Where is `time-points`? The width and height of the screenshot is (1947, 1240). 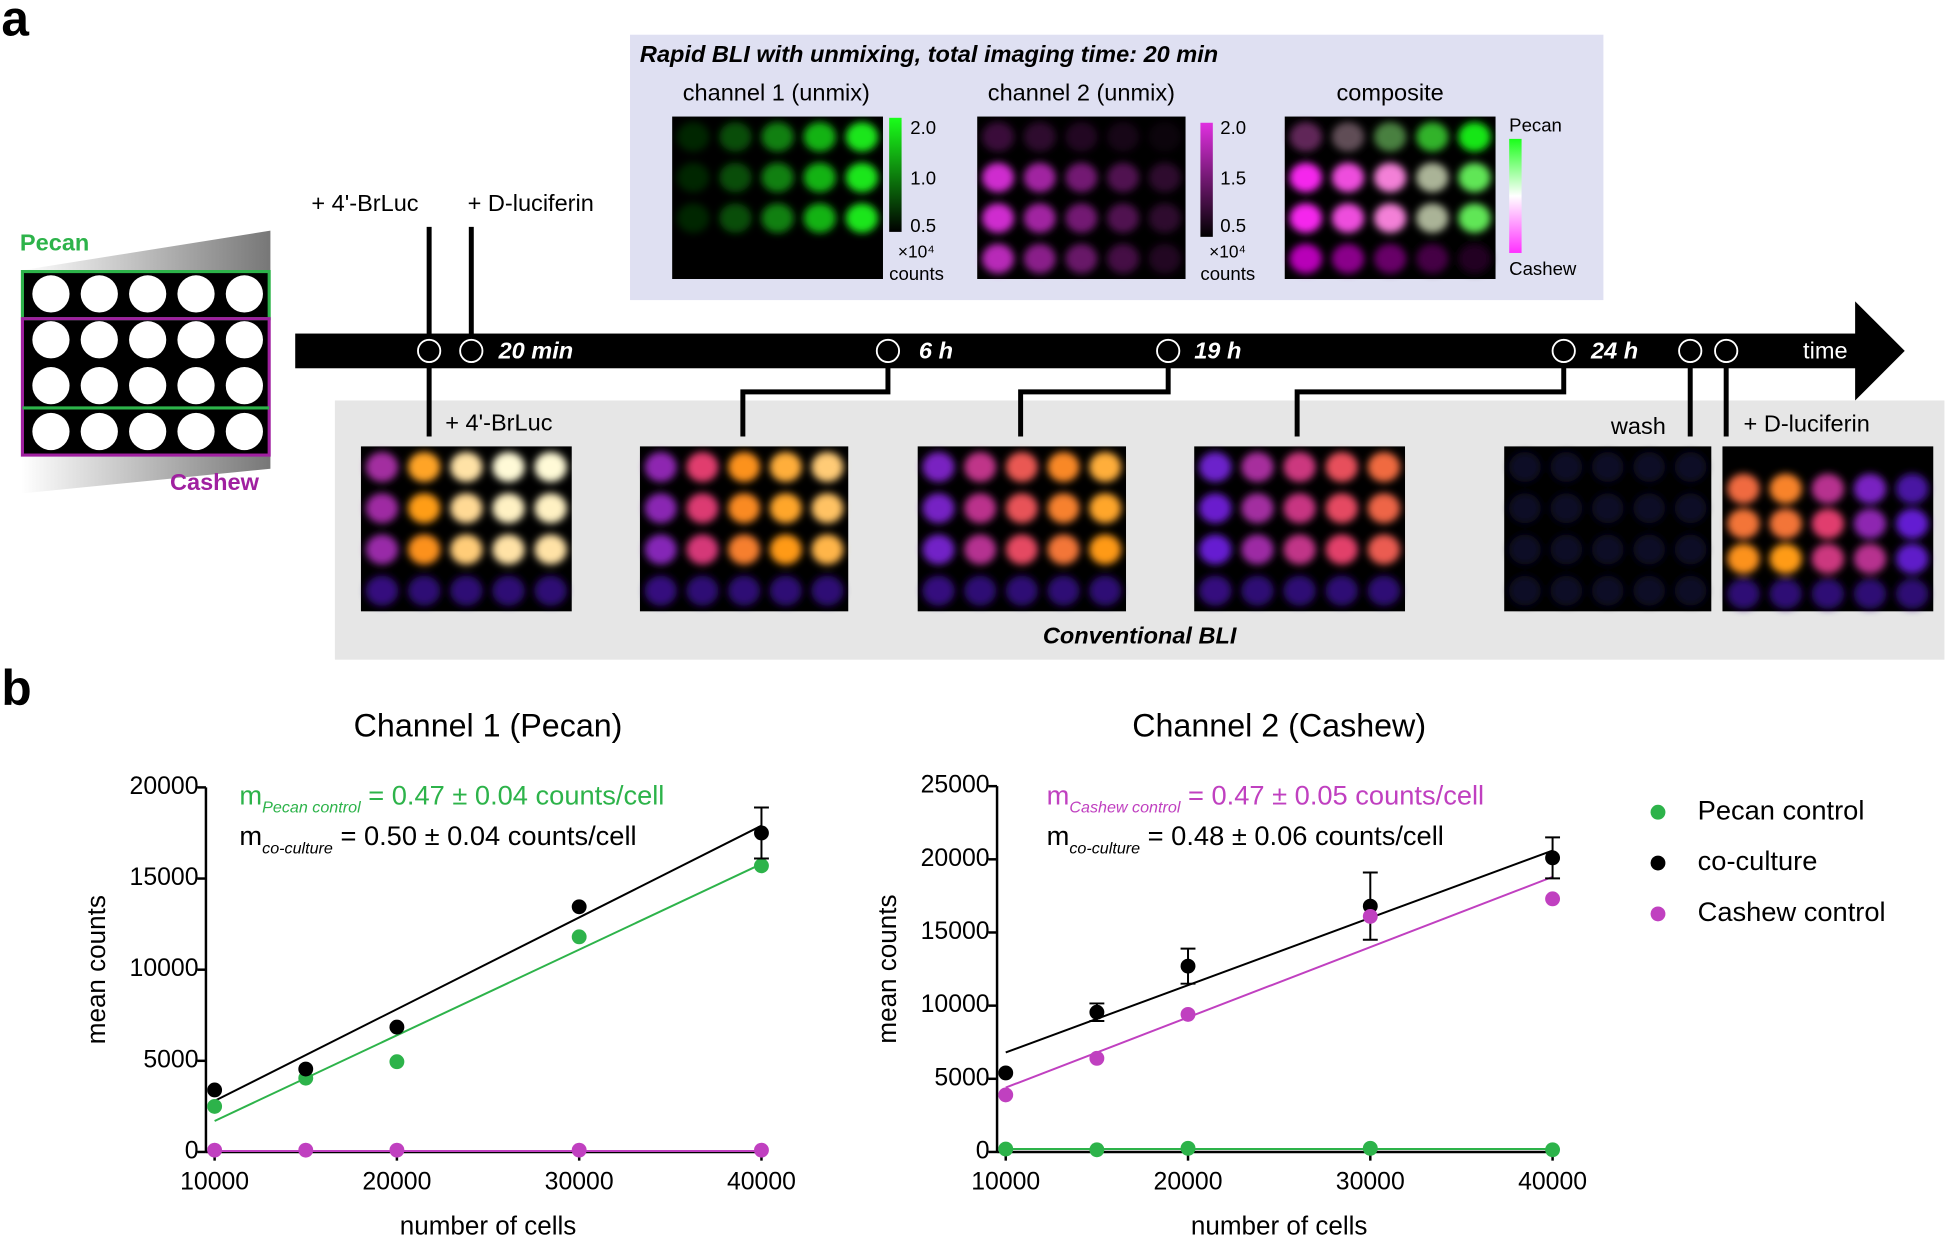 time-points is located at coordinates (1078, 351).